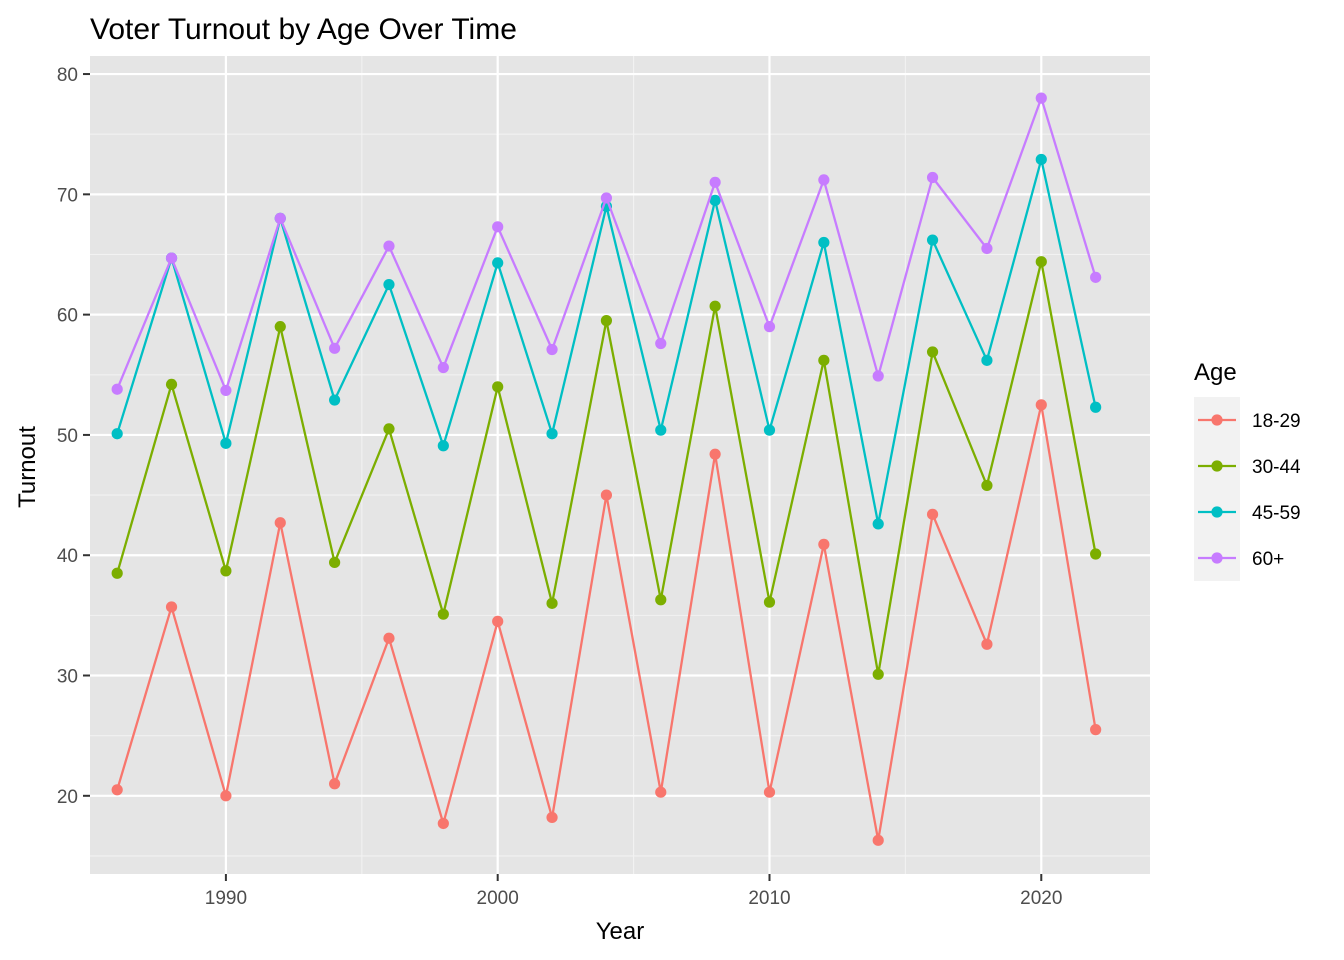 The width and height of the screenshot is (1344, 960). I want to click on legend-label: 60+, so click(1268, 559).